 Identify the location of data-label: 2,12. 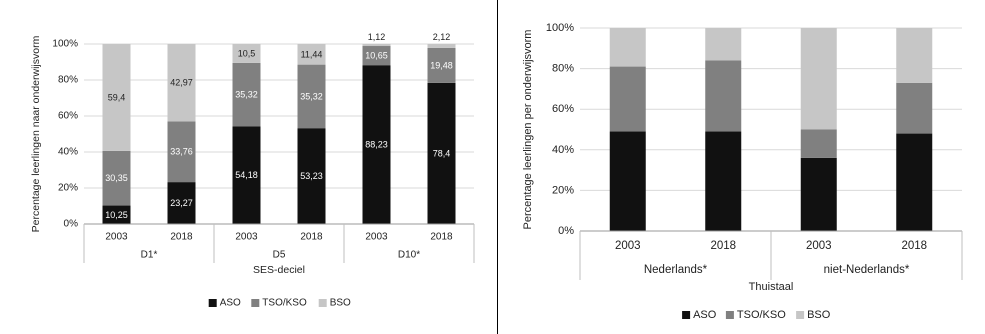
(442, 37).